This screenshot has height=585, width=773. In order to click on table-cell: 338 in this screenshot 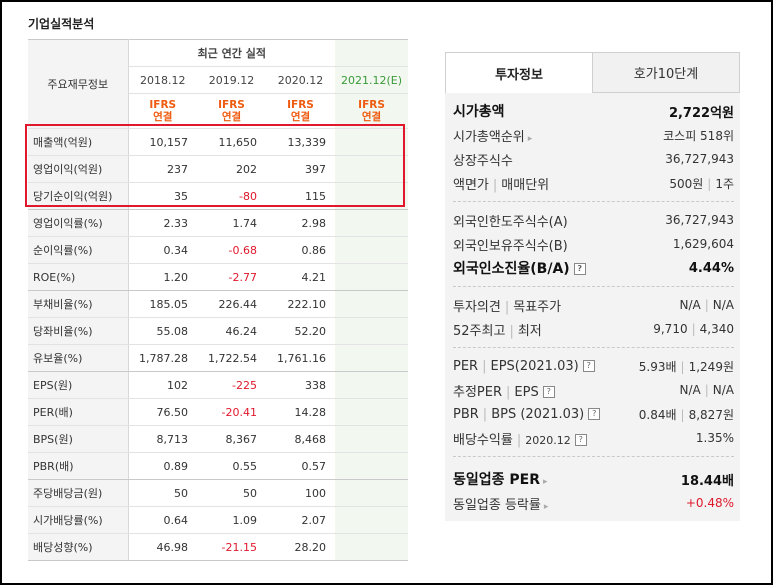, I will do `click(301, 385)`.